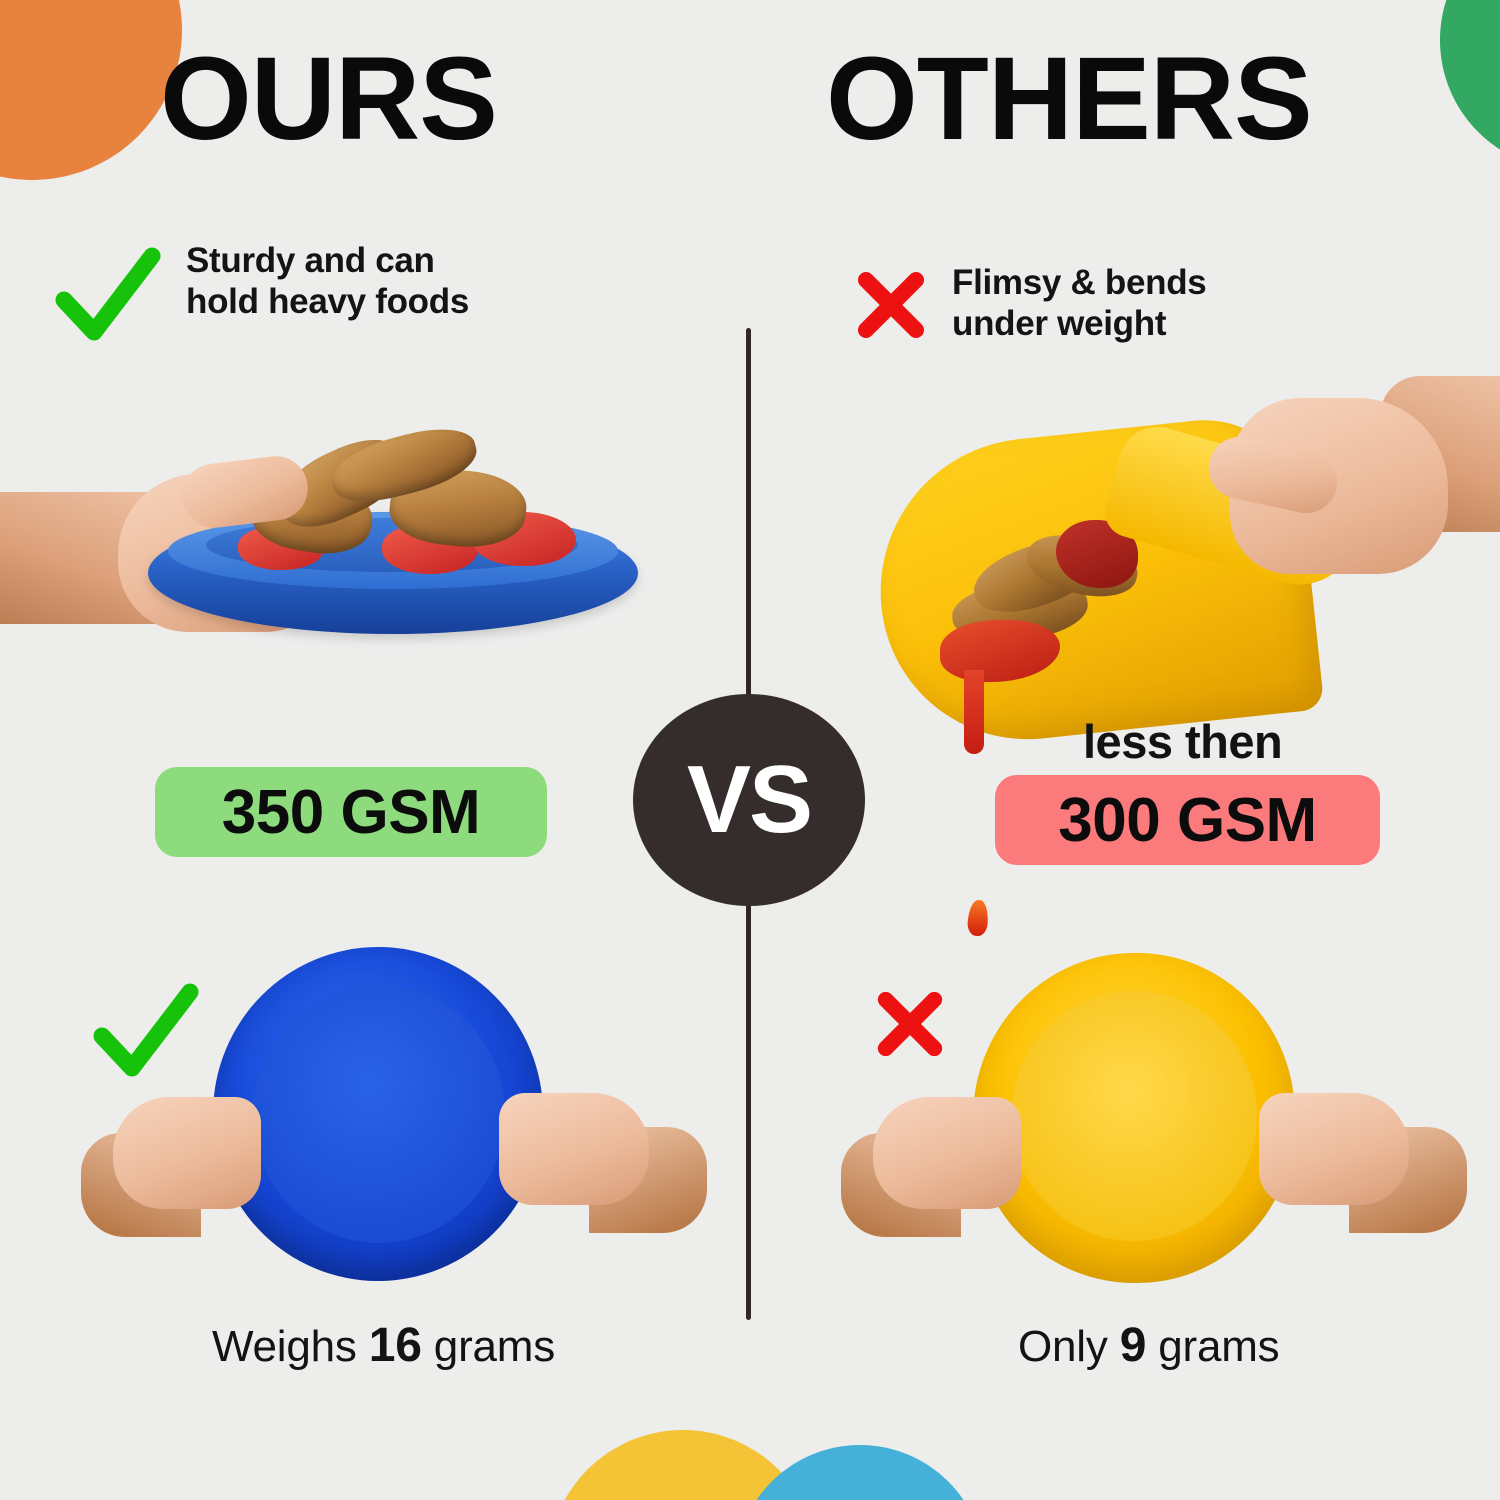 The width and height of the screenshot is (1500, 1500). I want to click on weight-suffix-ours: grams, so click(494, 1346).